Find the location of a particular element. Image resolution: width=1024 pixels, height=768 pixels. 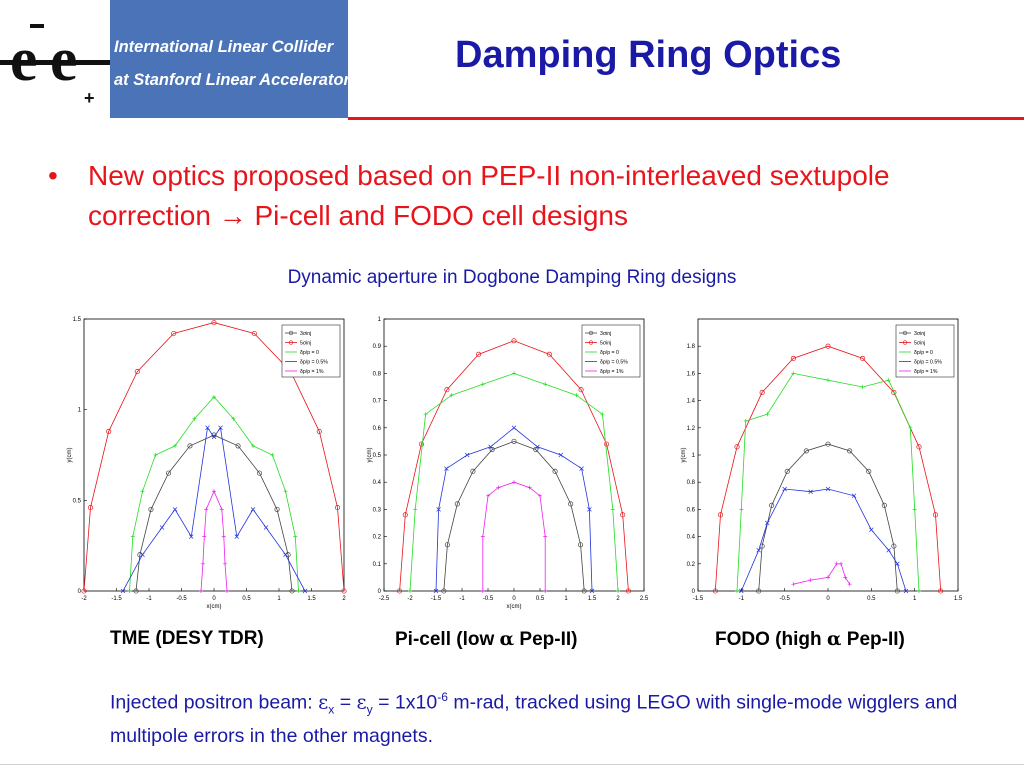

sub-x: x is located at coordinates (331, 709).